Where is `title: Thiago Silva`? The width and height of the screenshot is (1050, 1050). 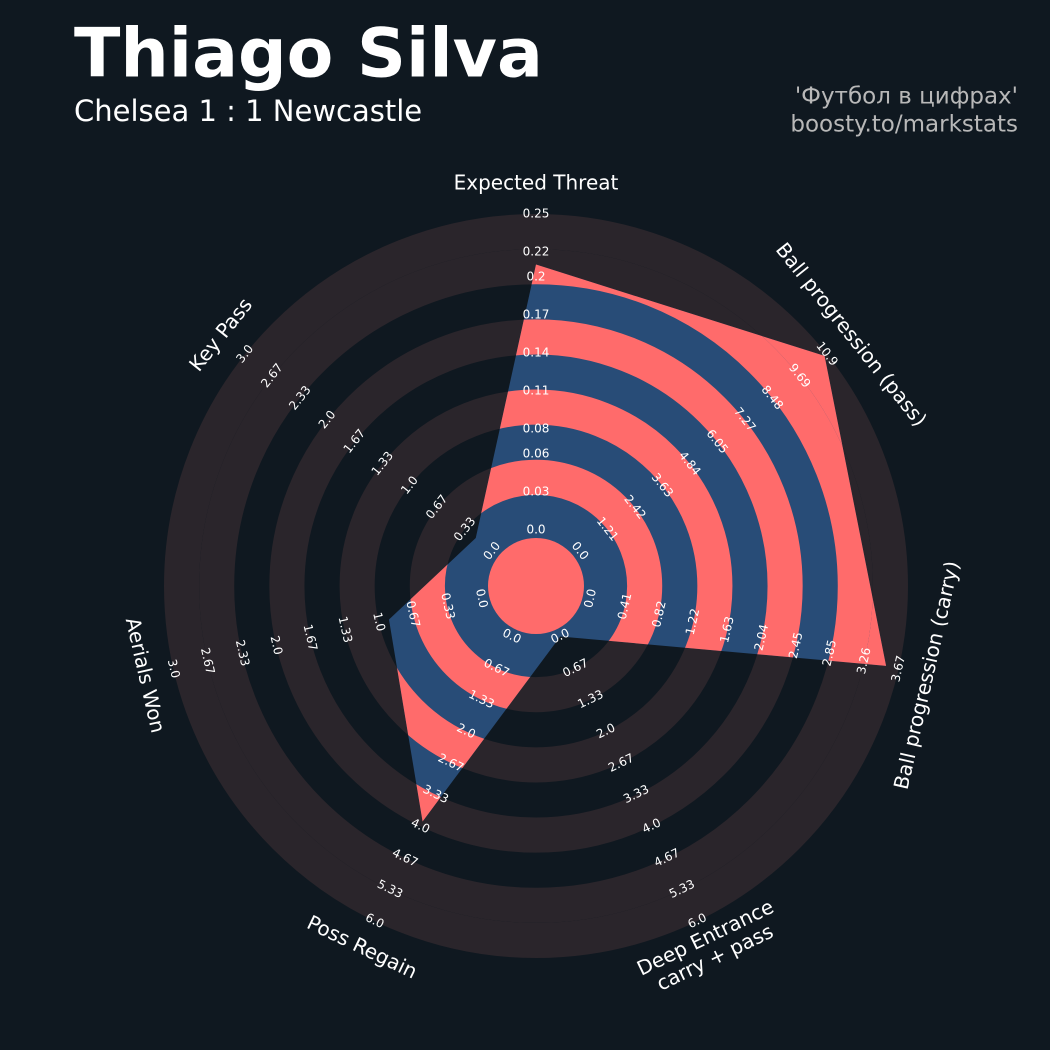 title: Thiago Silva is located at coordinates (308, 54).